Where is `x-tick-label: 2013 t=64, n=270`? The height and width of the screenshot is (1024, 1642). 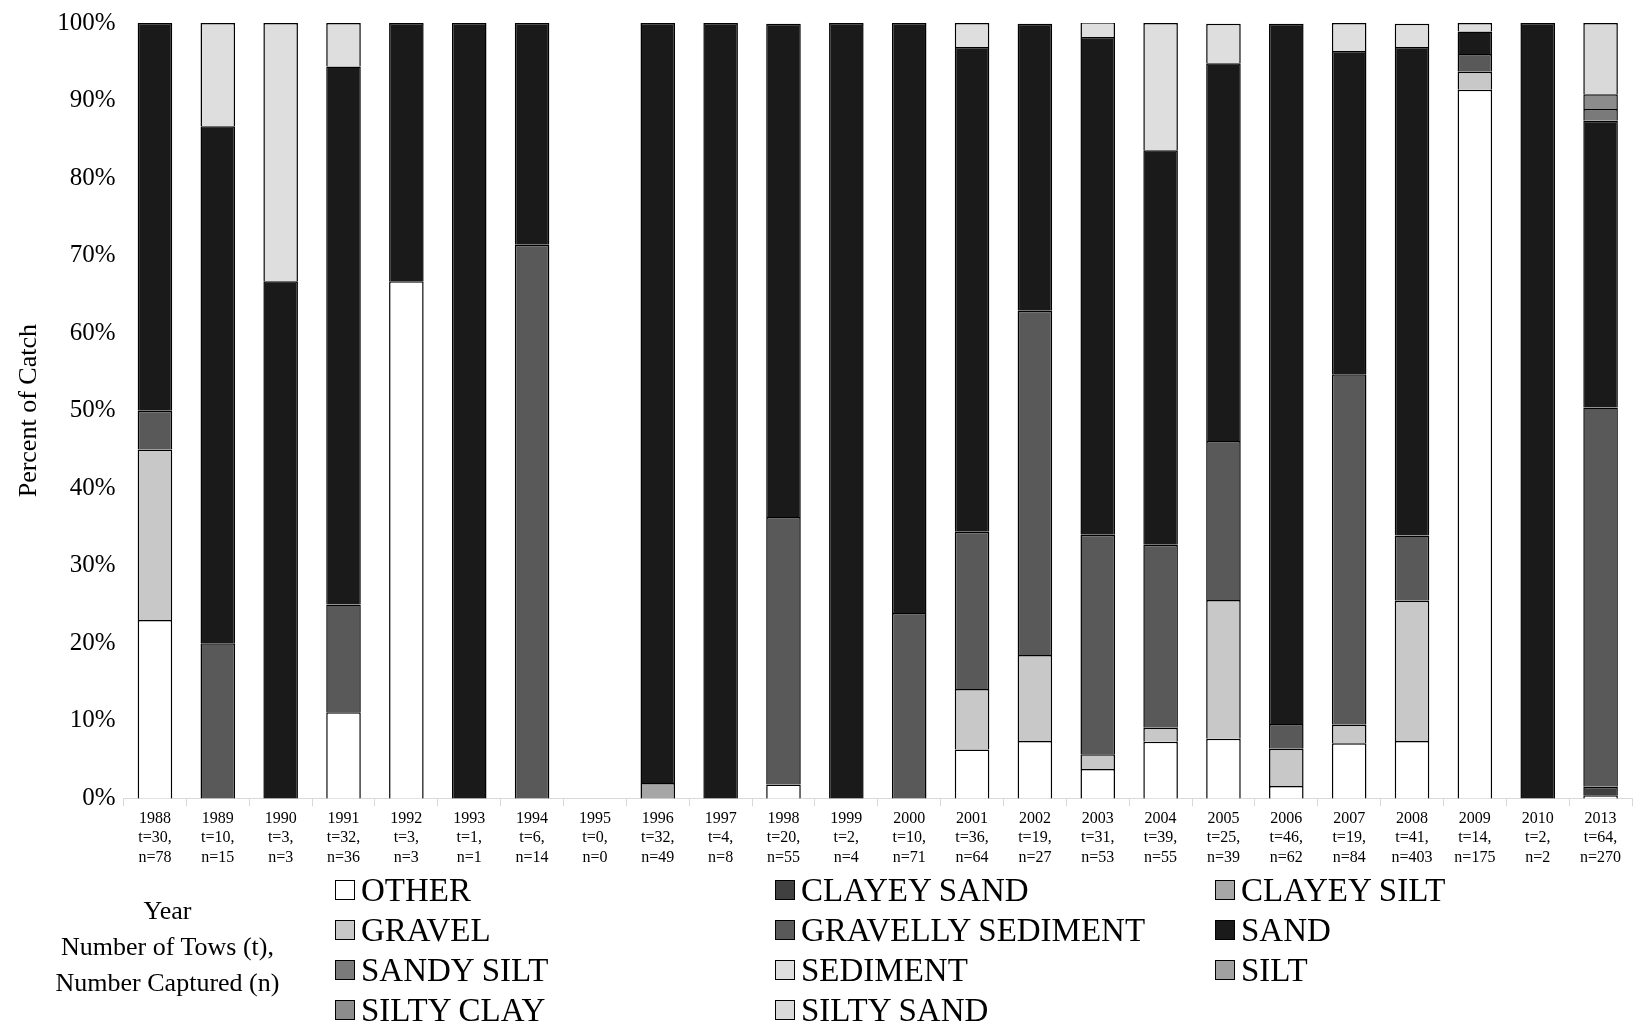
x-tick-label: 2013 t=64, n=270 is located at coordinates (1601, 837).